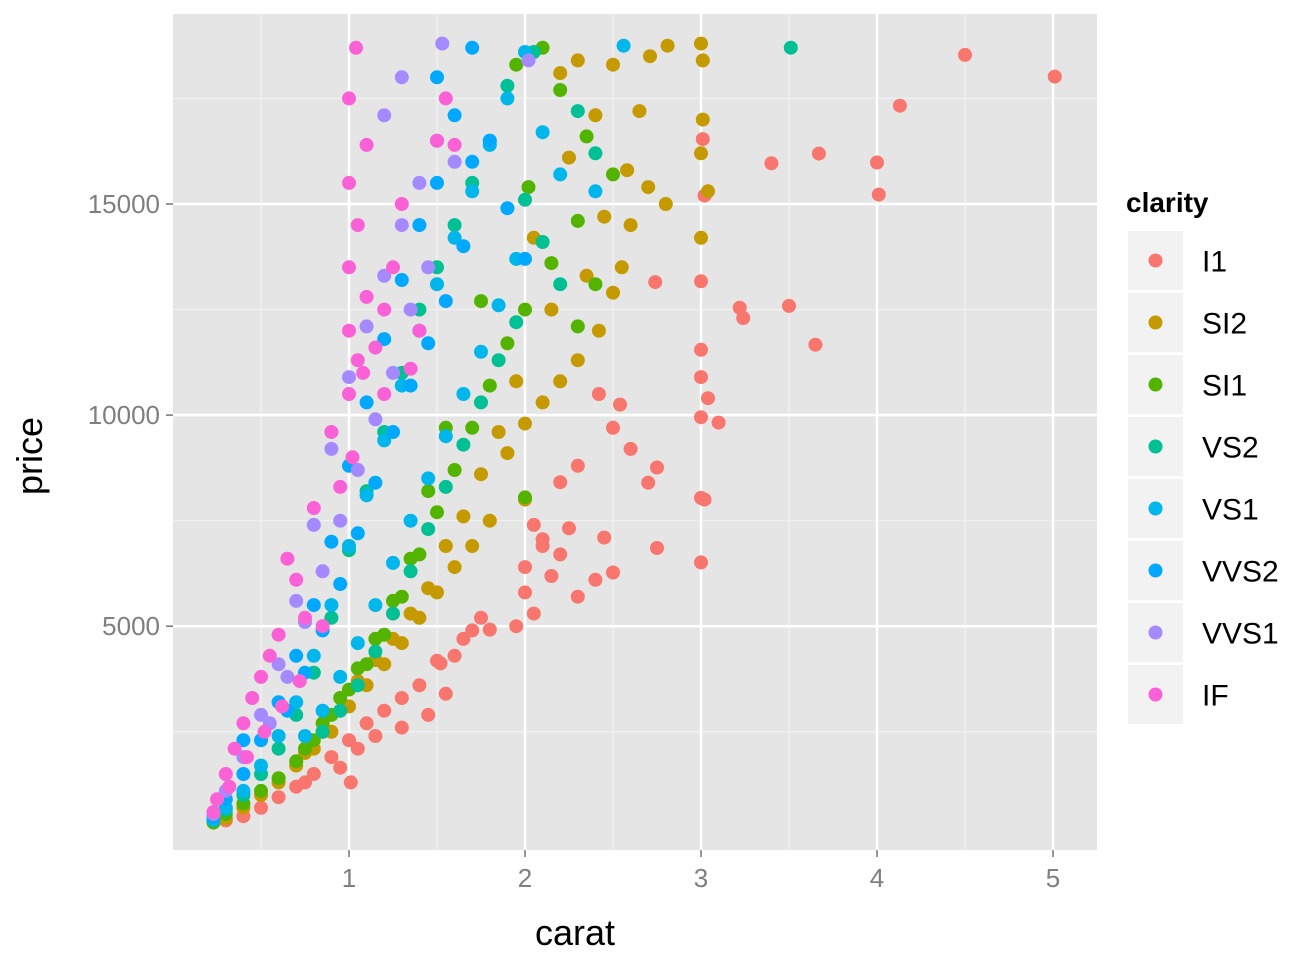  I want to click on legend-title: clarity, so click(1167, 202).